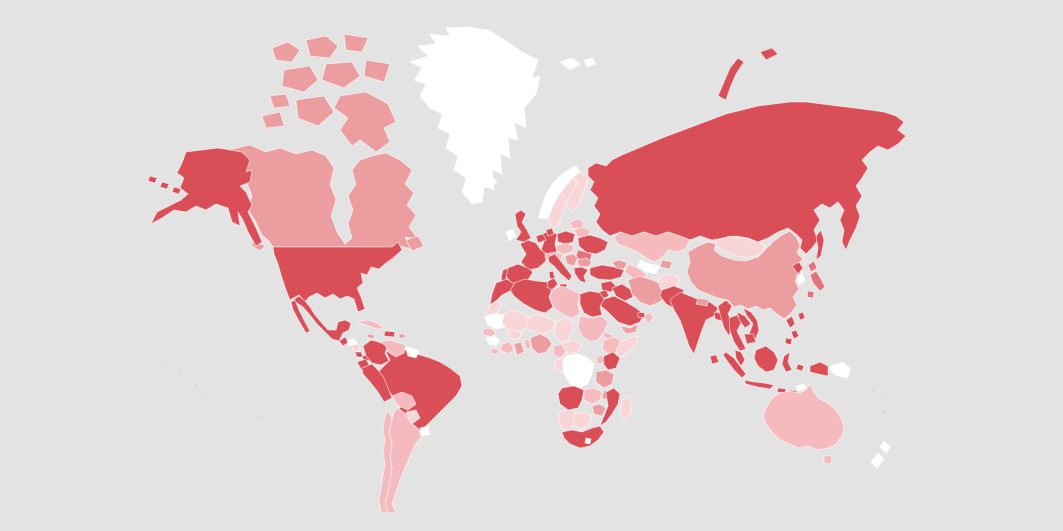 This screenshot has height=531, width=1063. What do you see at coordinates (571, 260) in the screenshot?
I see `country-balkans` at bounding box center [571, 260].